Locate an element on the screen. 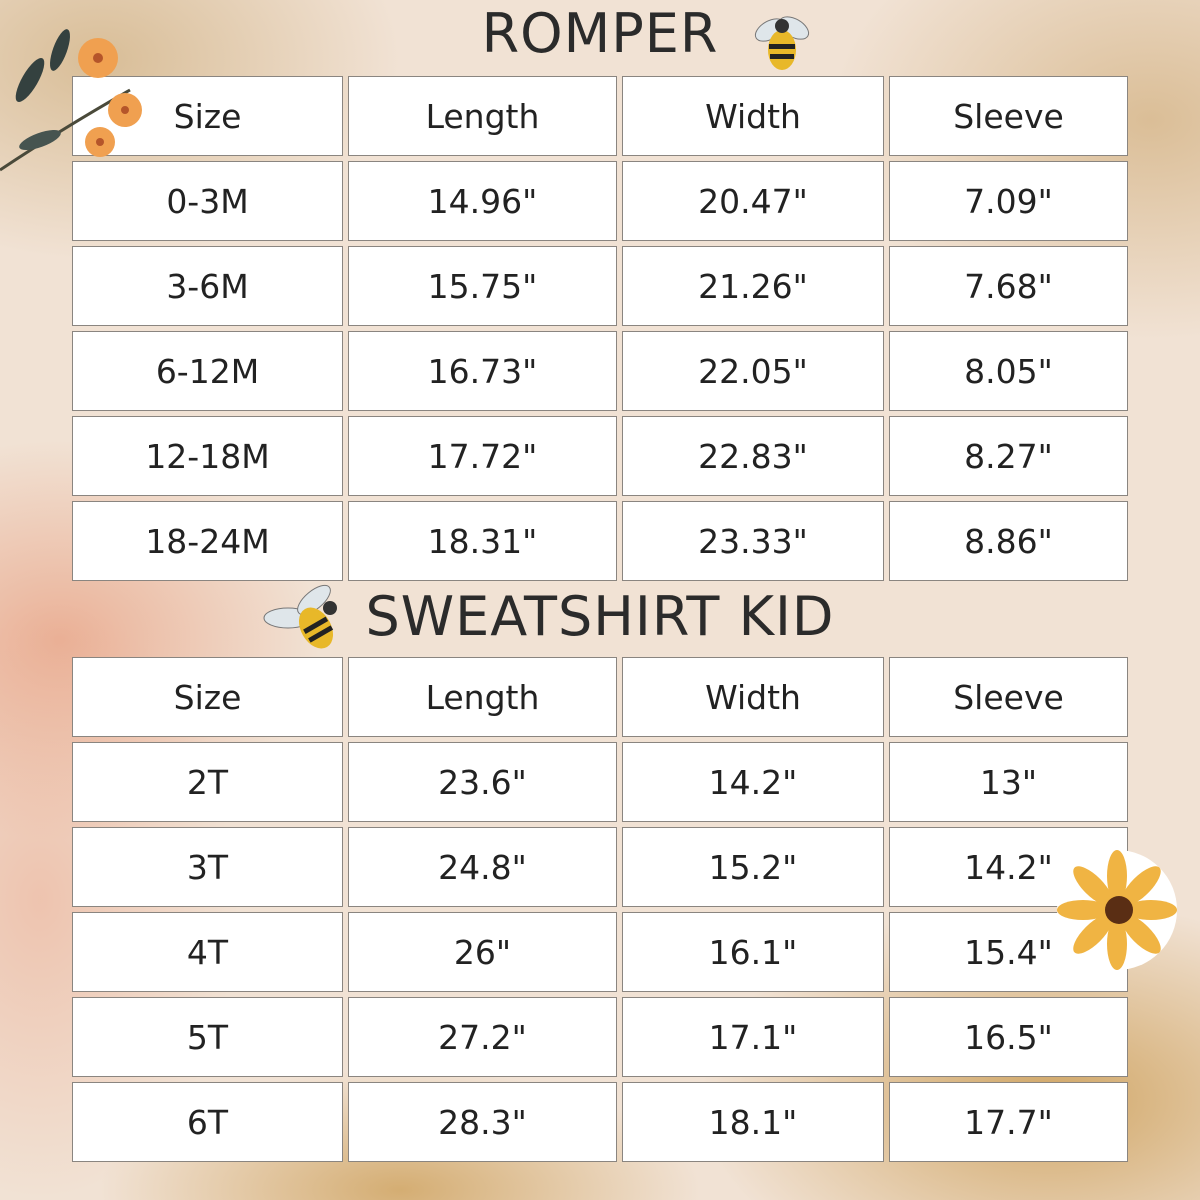 This screenshot has width=1200, height=1200. table-cell: 8.05" is located at coordinates (1008, 371).